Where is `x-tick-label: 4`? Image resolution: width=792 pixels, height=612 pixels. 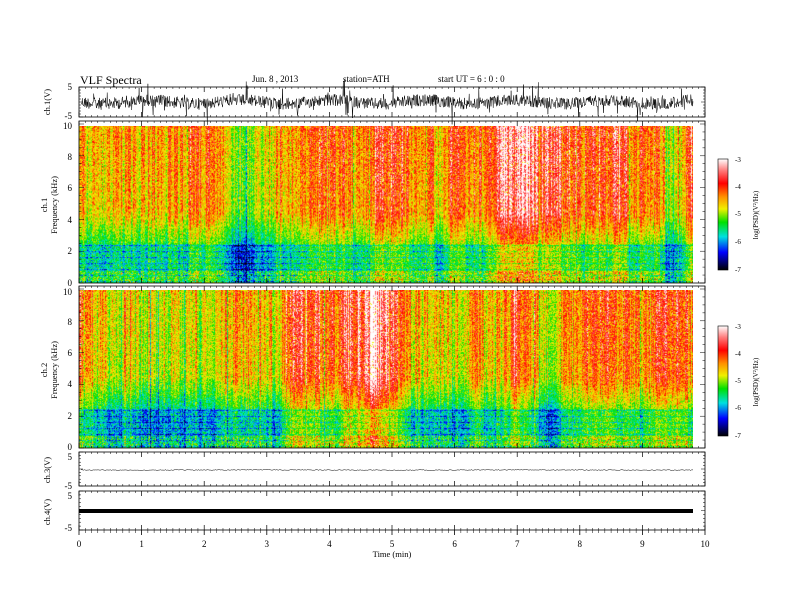 x-tick-label: 4 is located at coordinates (329, 544).